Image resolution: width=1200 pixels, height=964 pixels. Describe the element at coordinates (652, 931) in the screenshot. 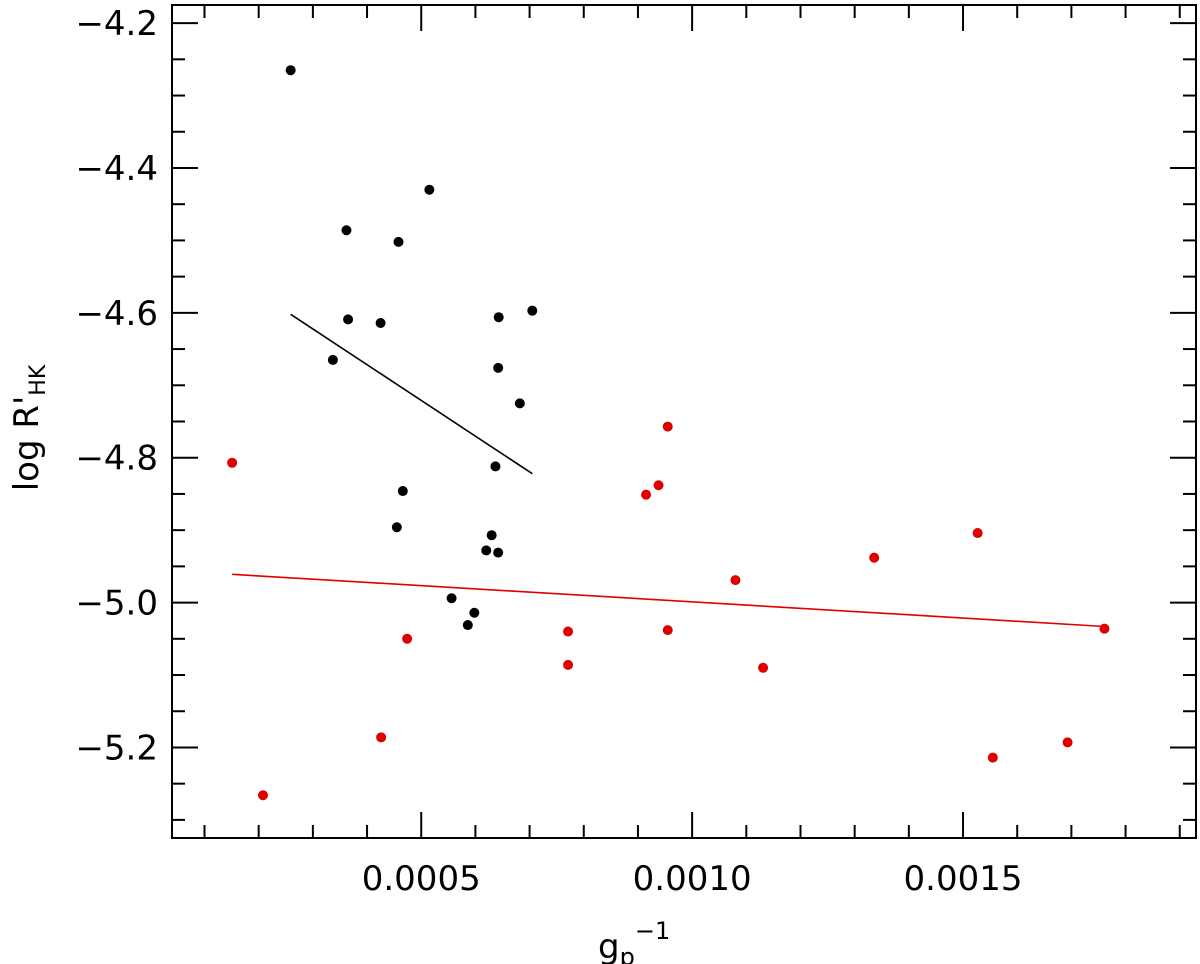

I see `x-axis-title-superscript: −1` at that location.